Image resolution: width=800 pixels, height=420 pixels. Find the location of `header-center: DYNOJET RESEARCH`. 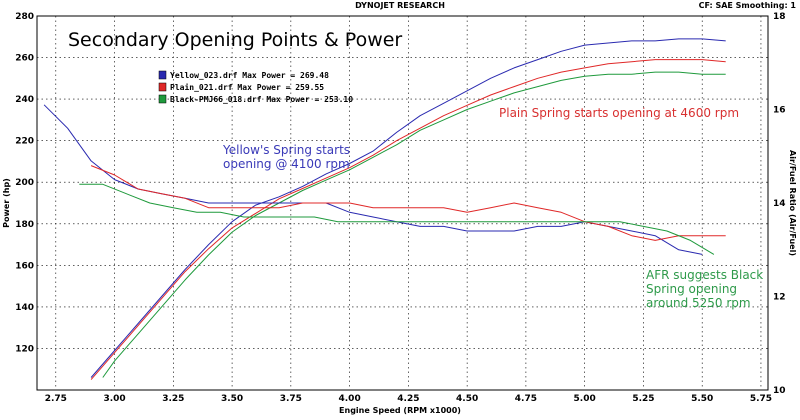

header-center: DYNOJET RESEARCH is located at coordinates (400, 5).